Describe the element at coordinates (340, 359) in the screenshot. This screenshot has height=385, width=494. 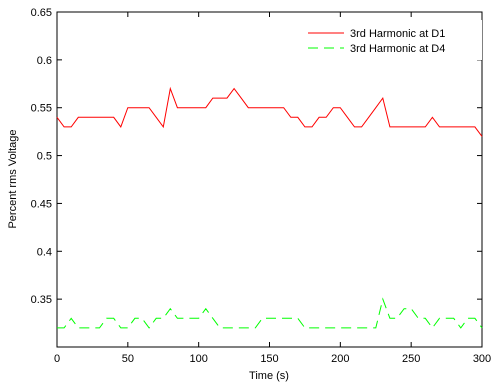
I see `x-tick-label: 200` at that location.